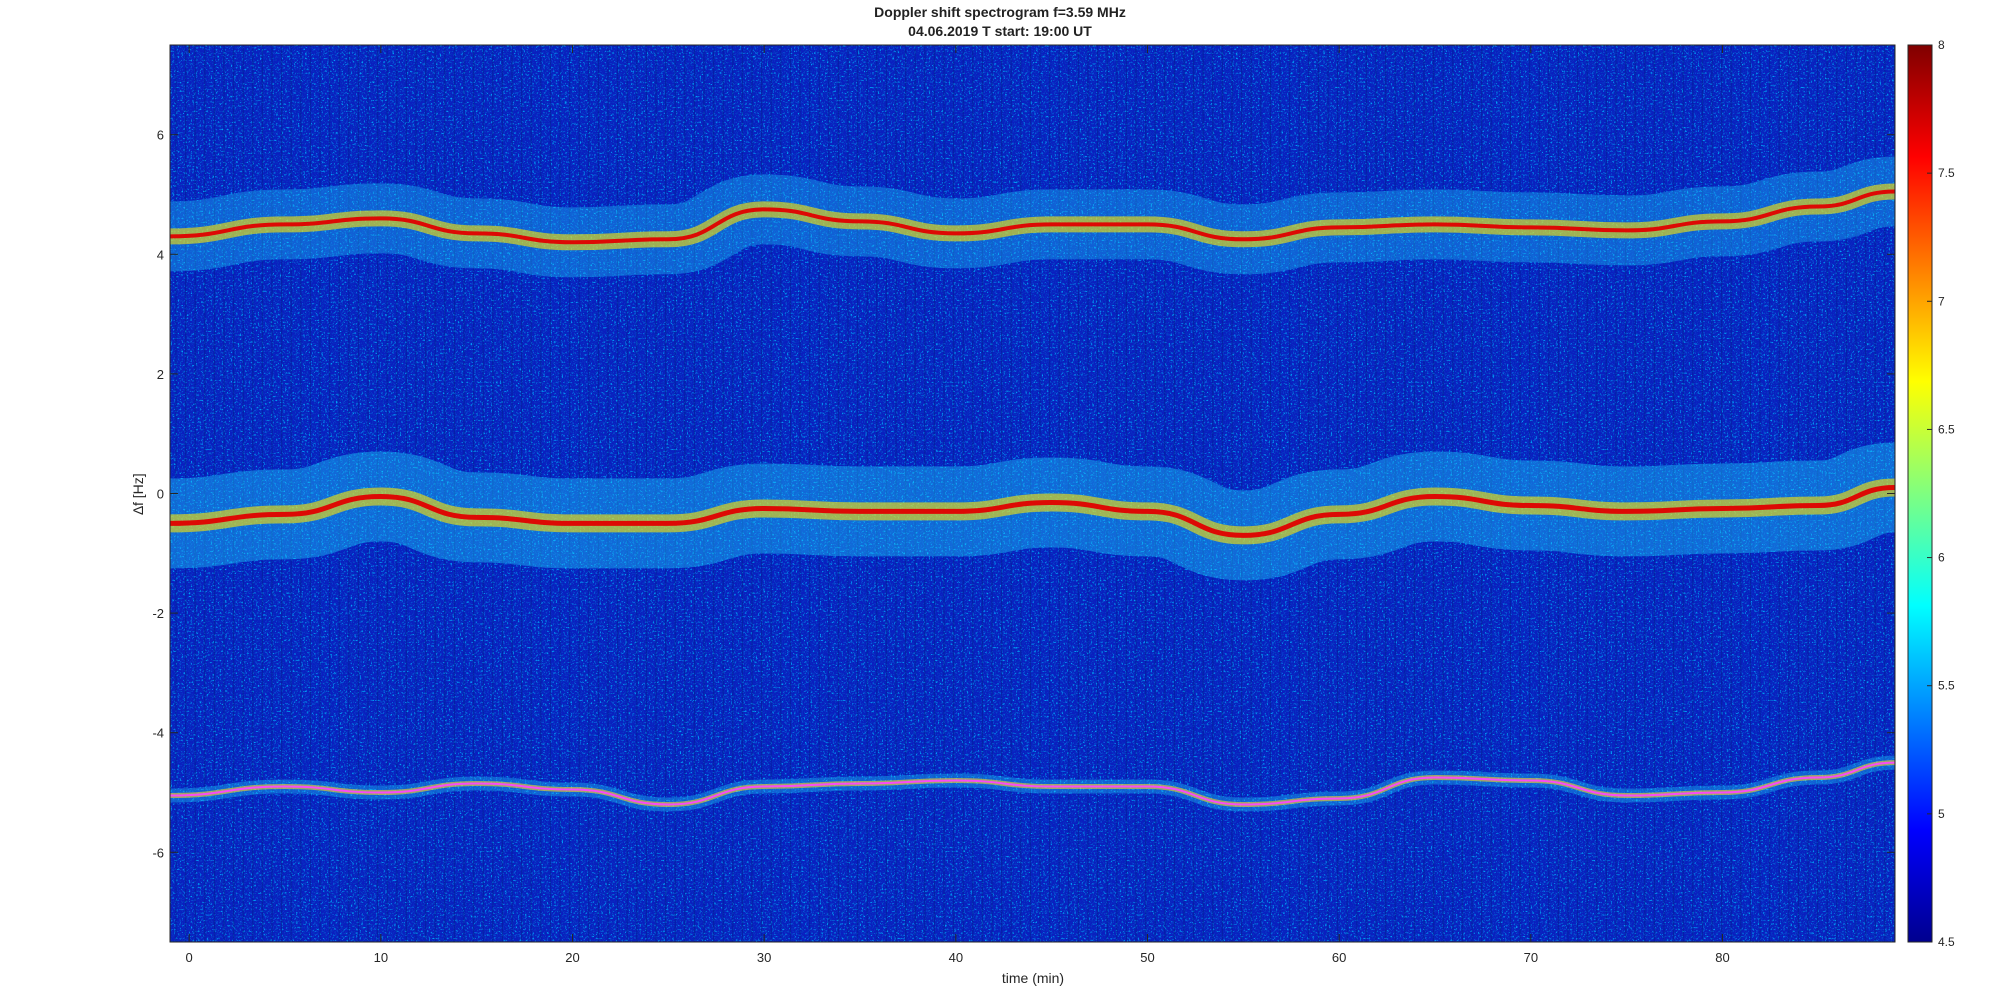 The height and width of the screenshot is (1003, 2000). What do you see at coordinates (1941, 301) in the screenshot?
I see `colorbar-tick-label: 7` at bounding box center [1941, 301].